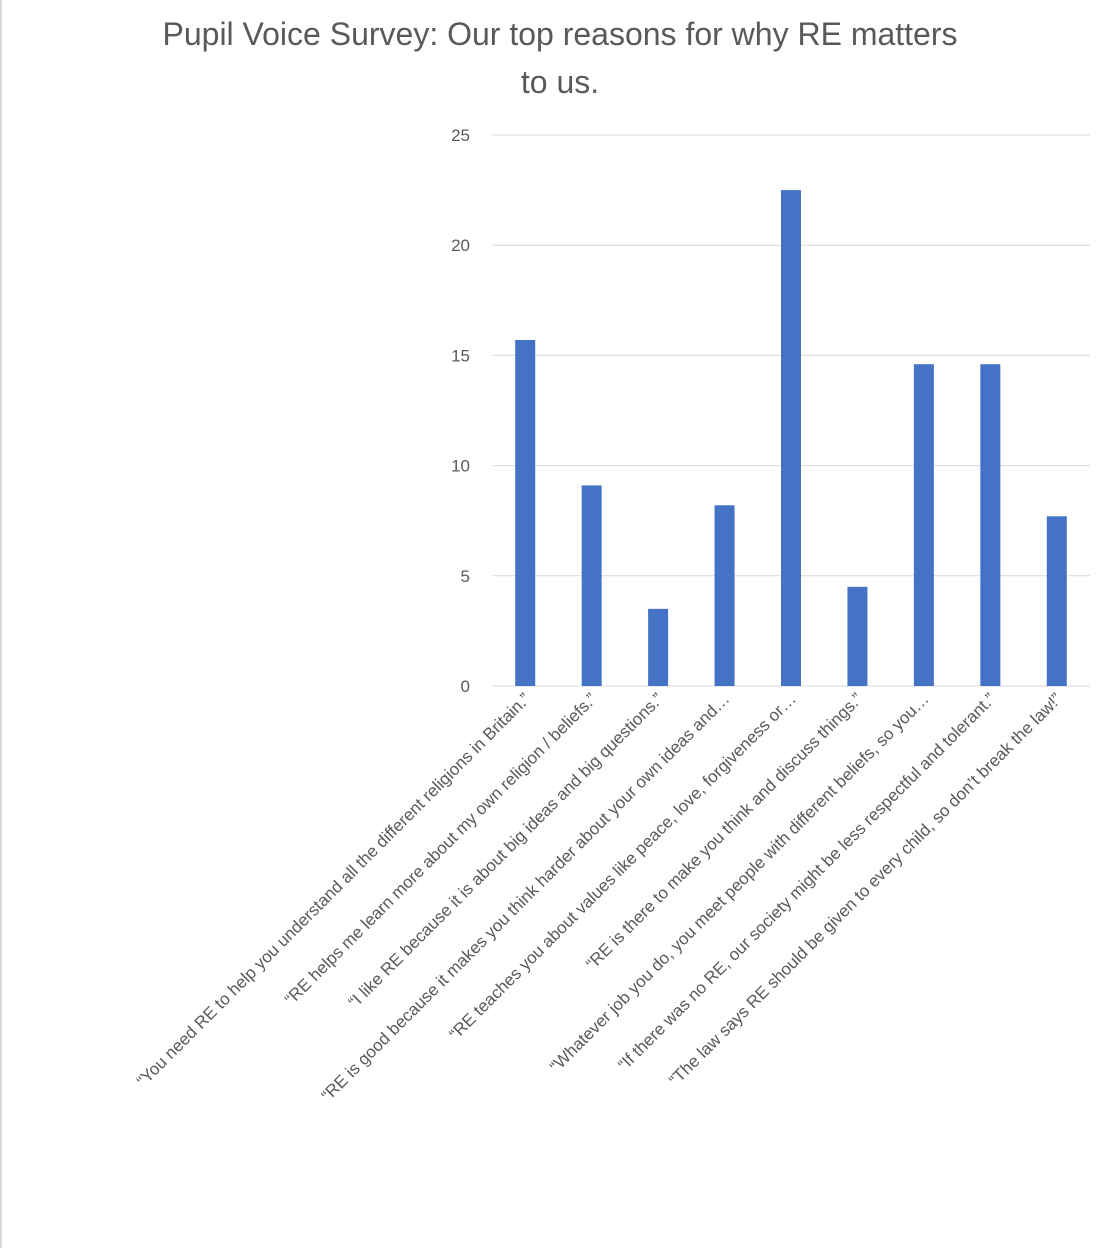 This screenshot has width=1096, height=1248. I want to click on y-tick-label: 25, so click(460, 135).